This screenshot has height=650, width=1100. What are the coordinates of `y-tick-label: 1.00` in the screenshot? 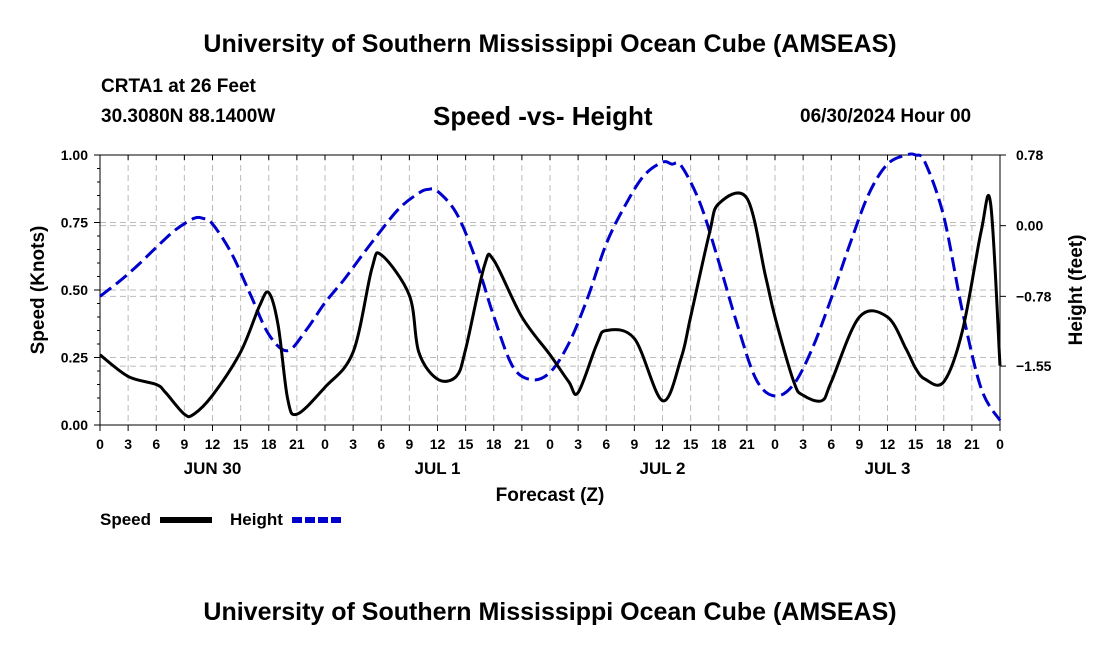 It's located at (74, 155).